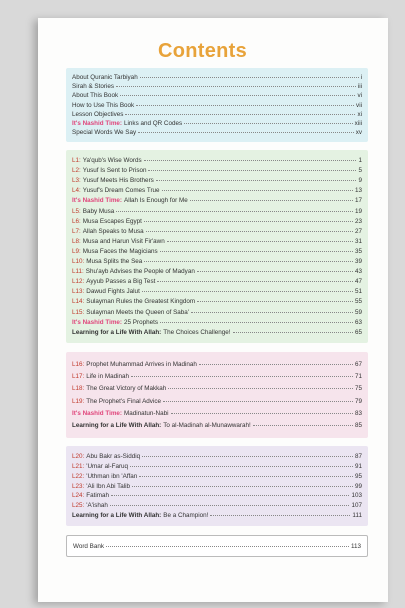  What do you see at coordinates (114, 262) in the screenshot?
I see `entry-title: Musa Splits the Sea` at bounding box center [114, 262].